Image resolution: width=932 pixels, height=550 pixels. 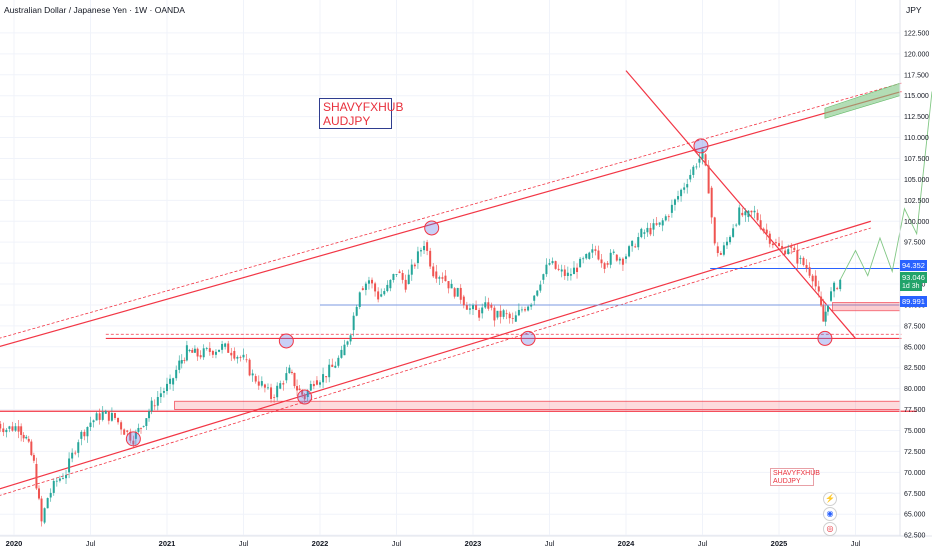 I want to click on x-tick-label: 2022, so click(x=320, y=543).